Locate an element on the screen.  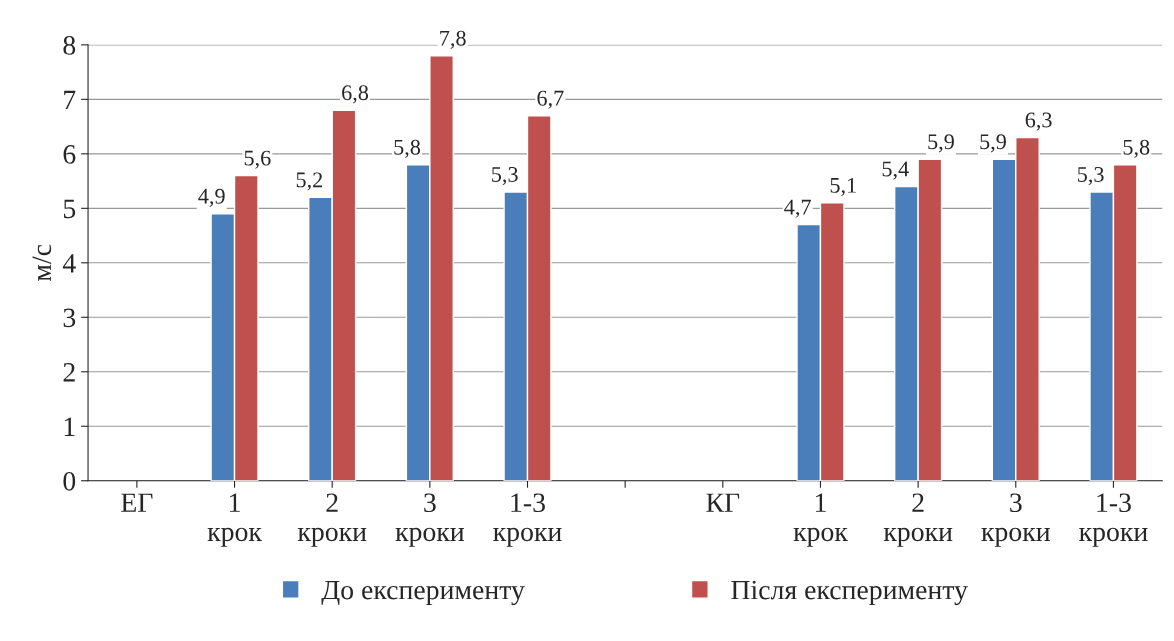
y-axis-title: м/с is located at coordinates (42, 262).